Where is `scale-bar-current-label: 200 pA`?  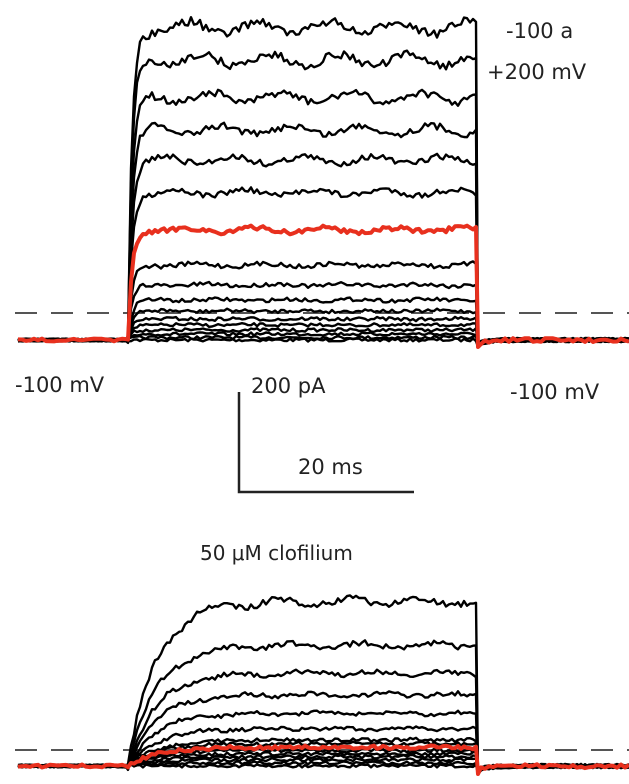
scale-bar-current-label: 200 pA is located at coordinates (288, 386).